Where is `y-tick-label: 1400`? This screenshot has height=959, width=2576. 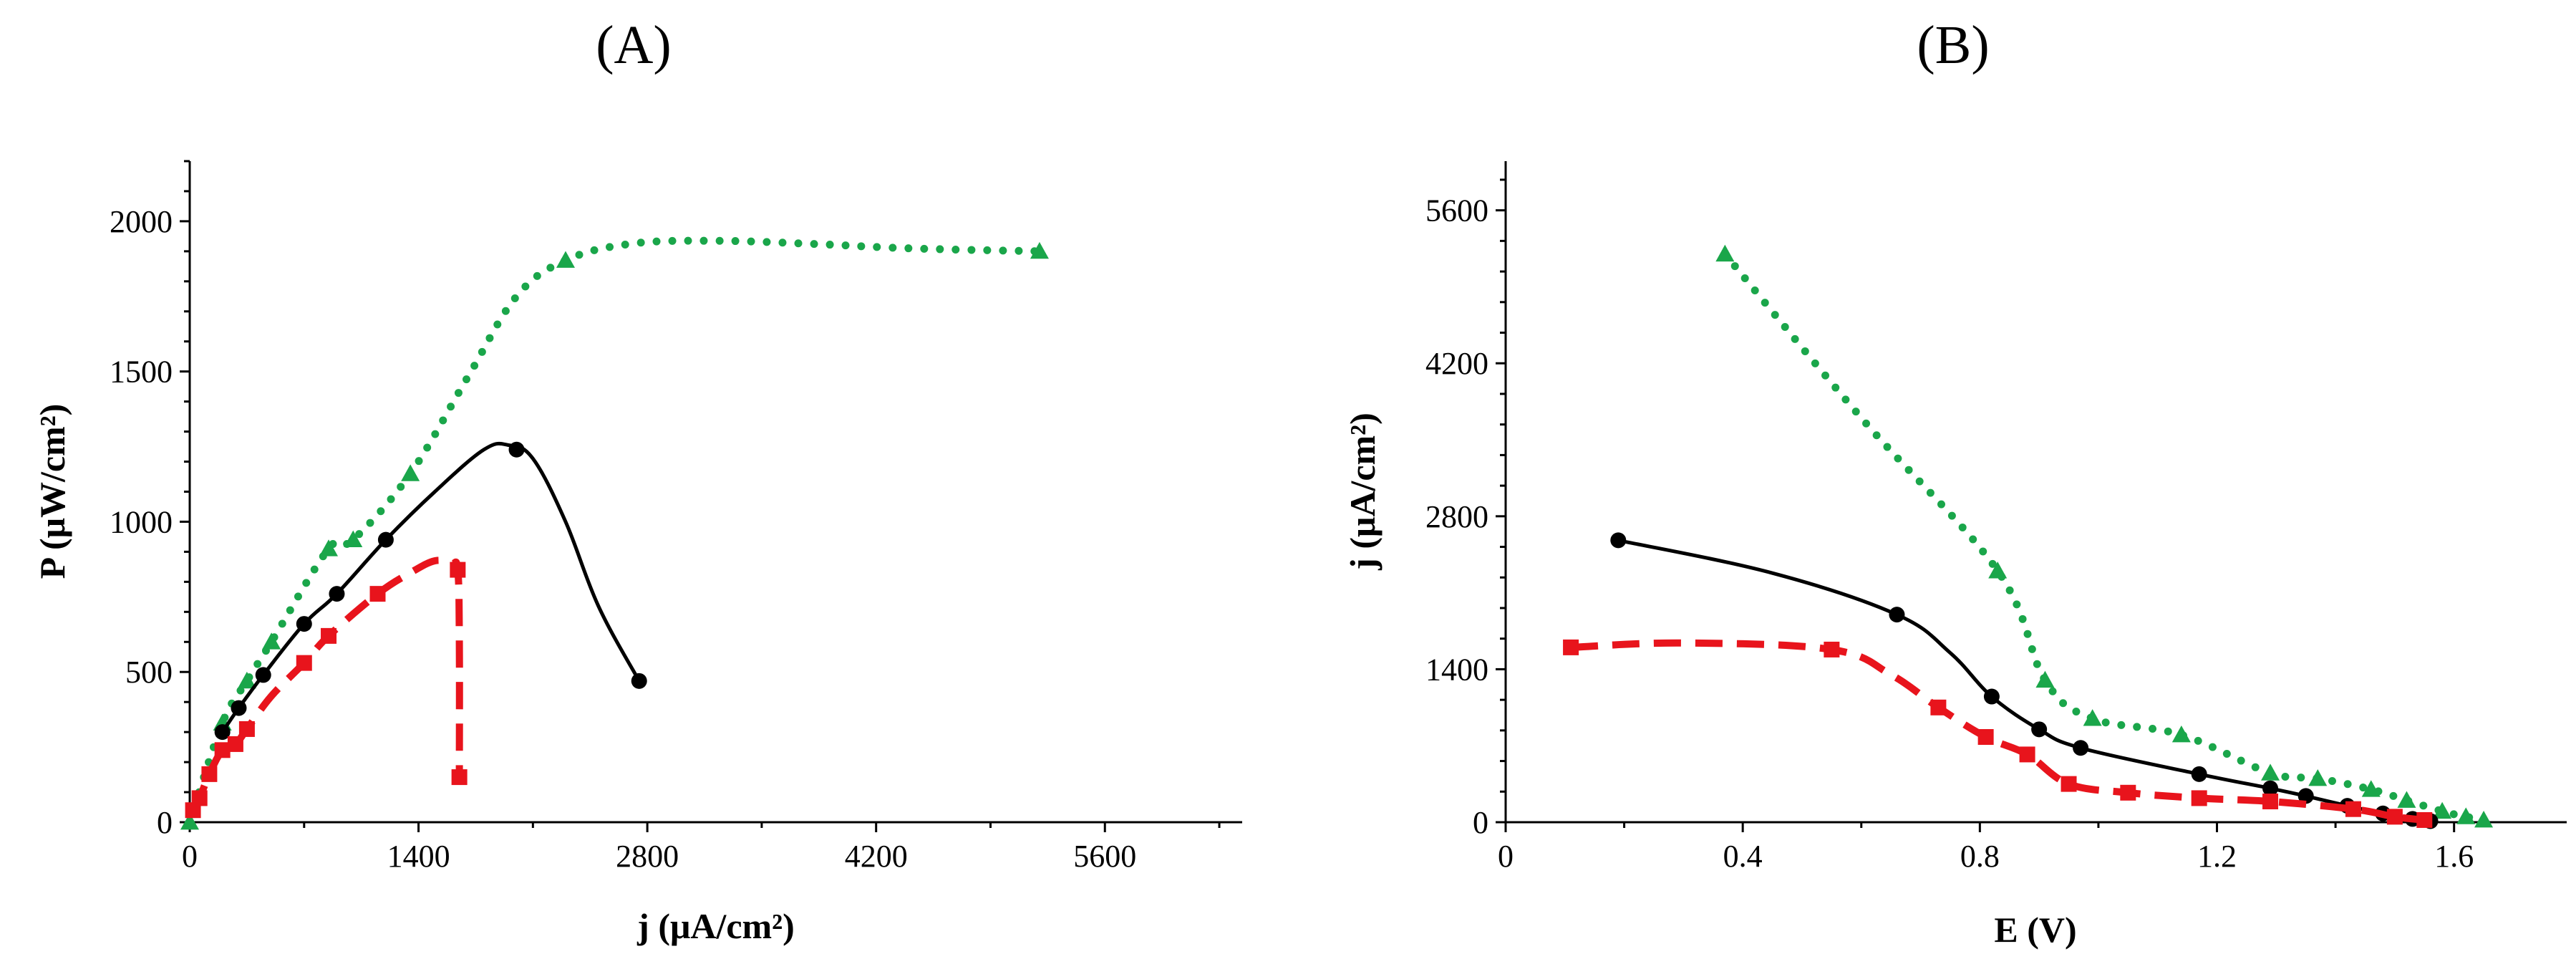 y-tick-label: 1400 is located at coordinates (1456, 669).